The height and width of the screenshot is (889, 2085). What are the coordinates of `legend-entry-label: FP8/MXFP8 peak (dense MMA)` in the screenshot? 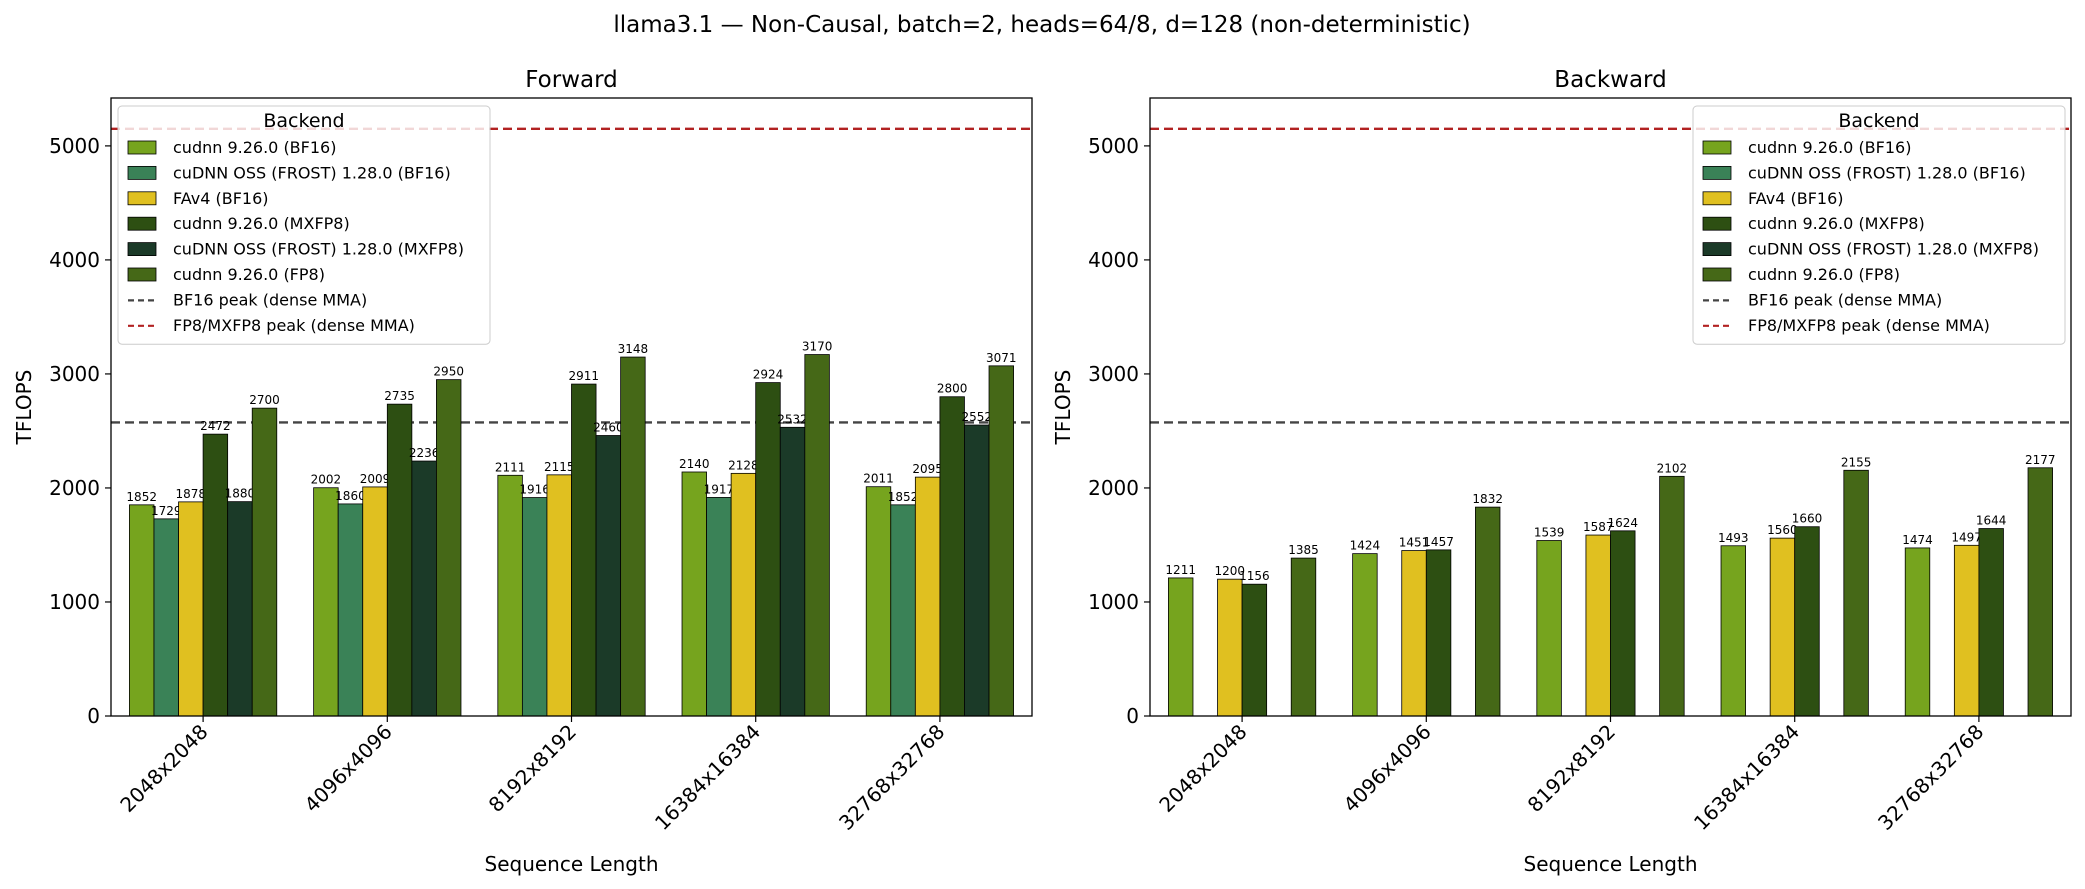 It's located at (294, 325).